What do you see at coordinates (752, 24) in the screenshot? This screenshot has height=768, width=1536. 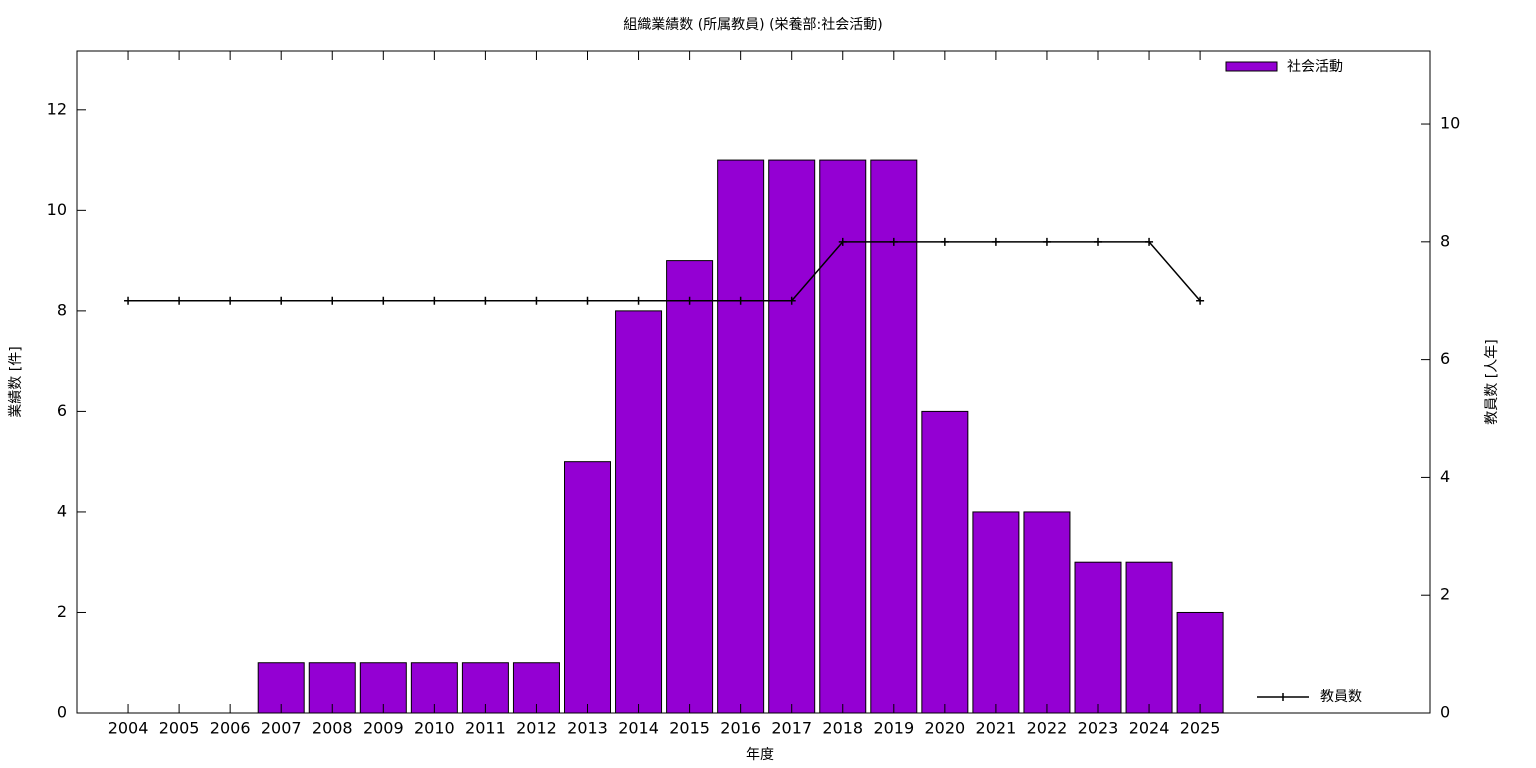 I see `chart-title: 組織業績数 (所属教員) (栄養部:社会活動)` at bounding box center [752, 24].